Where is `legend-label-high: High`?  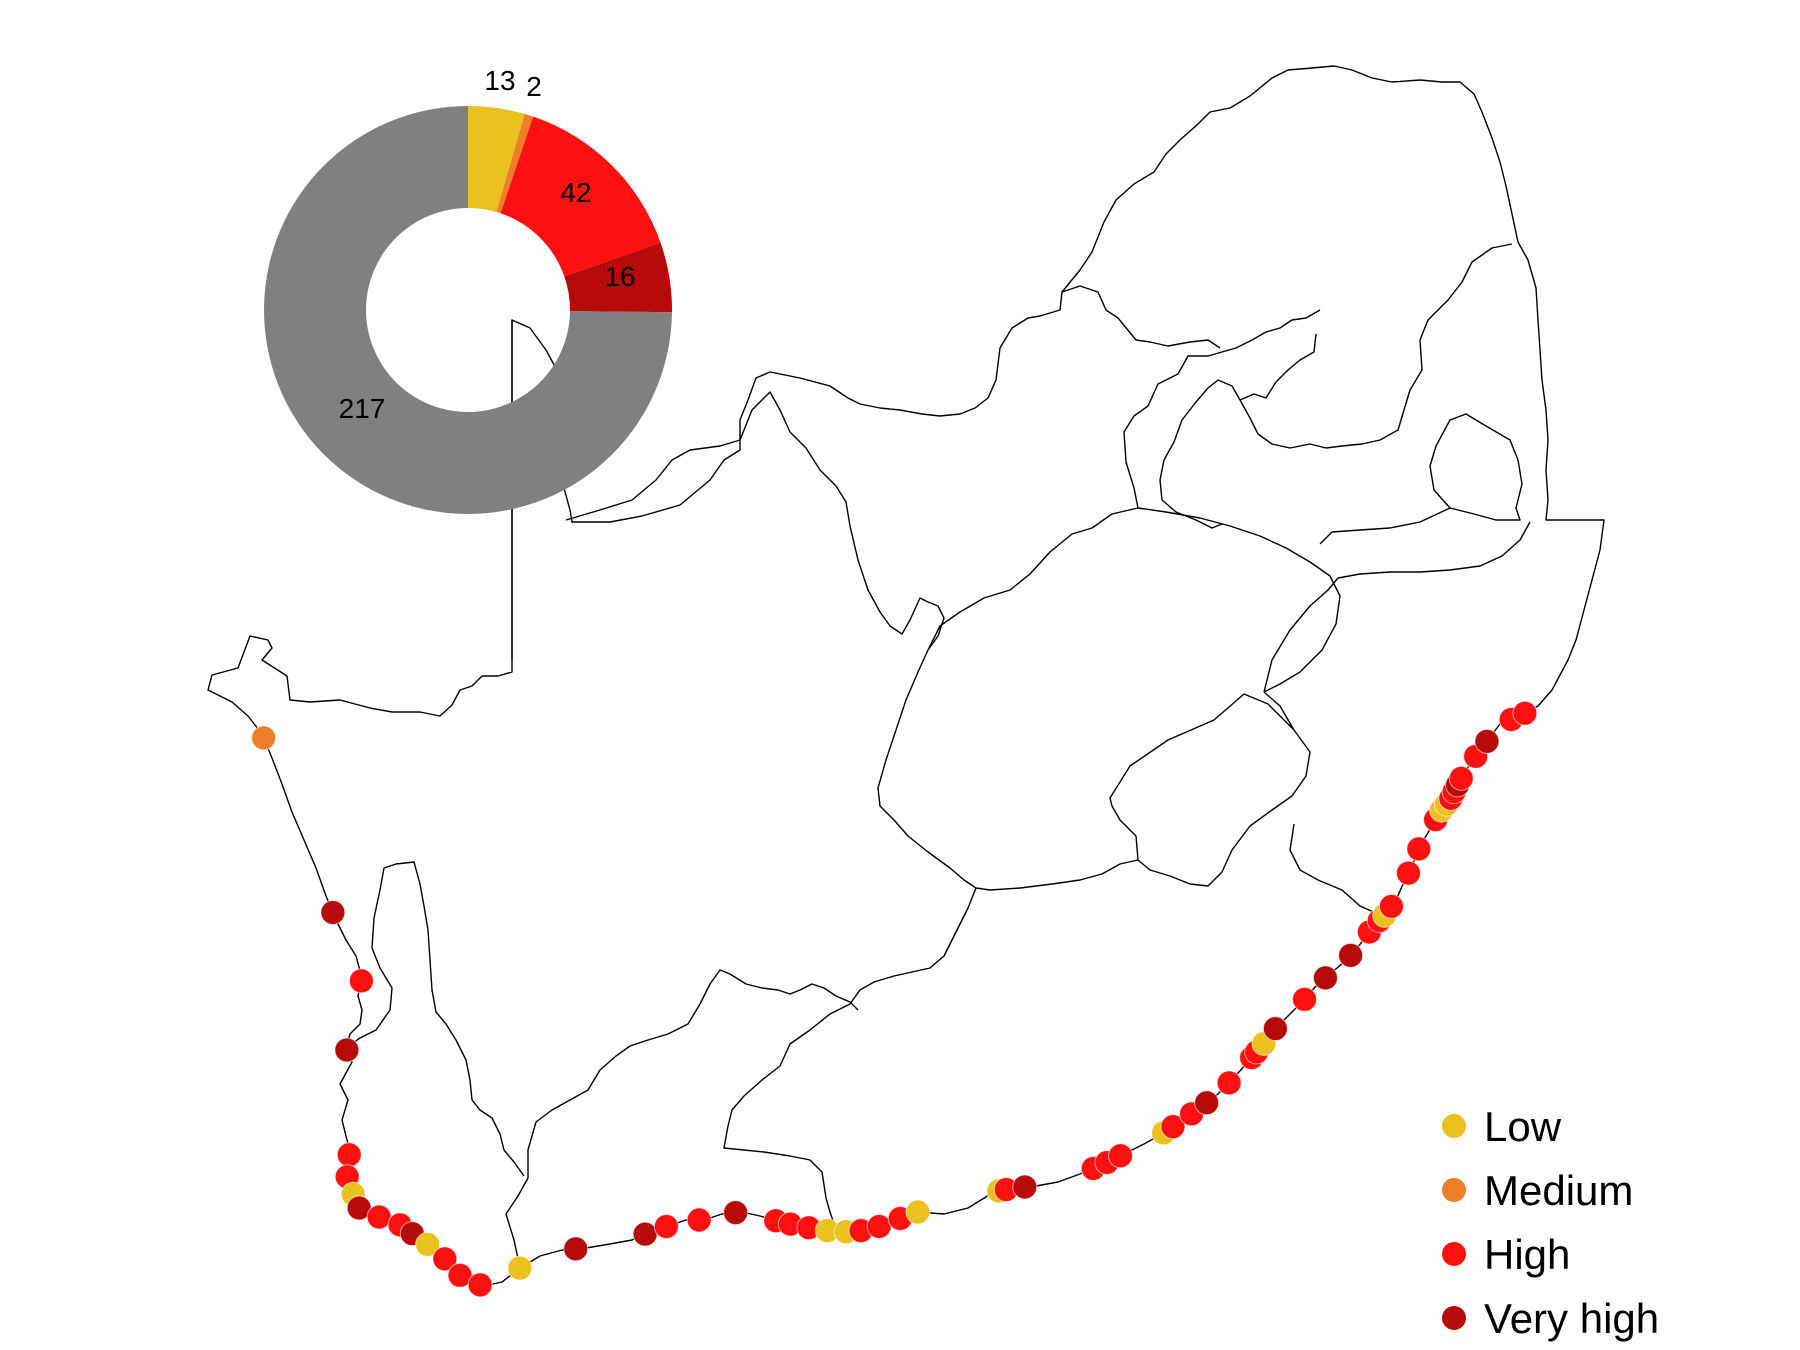 legend-label-high: High is located at coordinates (1527, 1254).